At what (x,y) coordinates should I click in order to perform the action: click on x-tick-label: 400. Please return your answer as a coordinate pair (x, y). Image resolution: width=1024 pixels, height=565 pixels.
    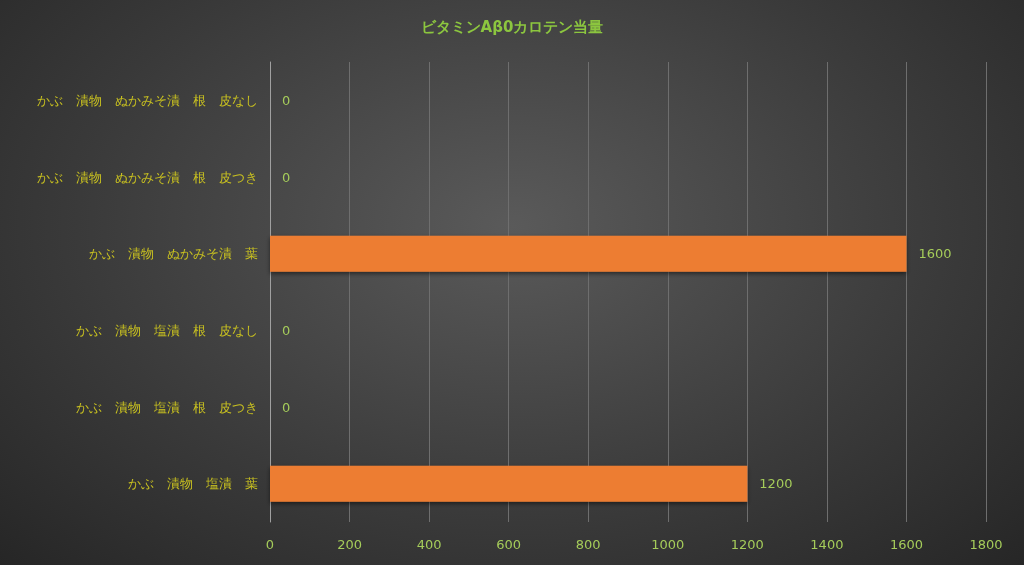
    Looking at the image, I should click on (429, 544).